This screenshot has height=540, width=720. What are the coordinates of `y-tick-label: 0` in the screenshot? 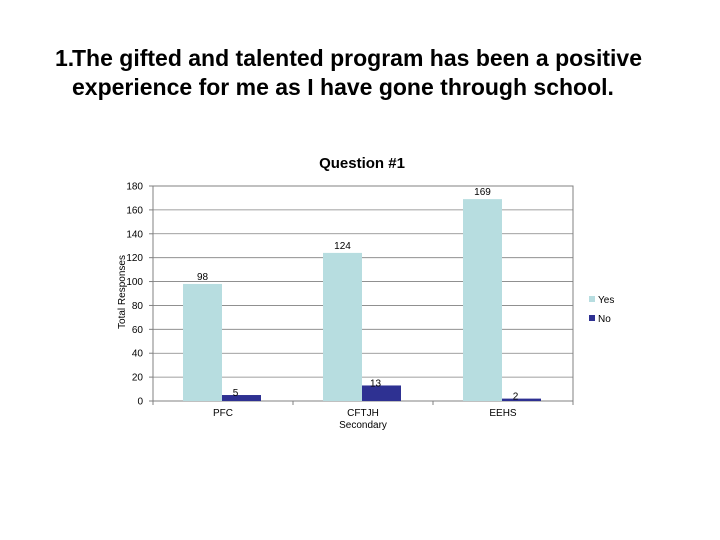 It's located at (140, 402).